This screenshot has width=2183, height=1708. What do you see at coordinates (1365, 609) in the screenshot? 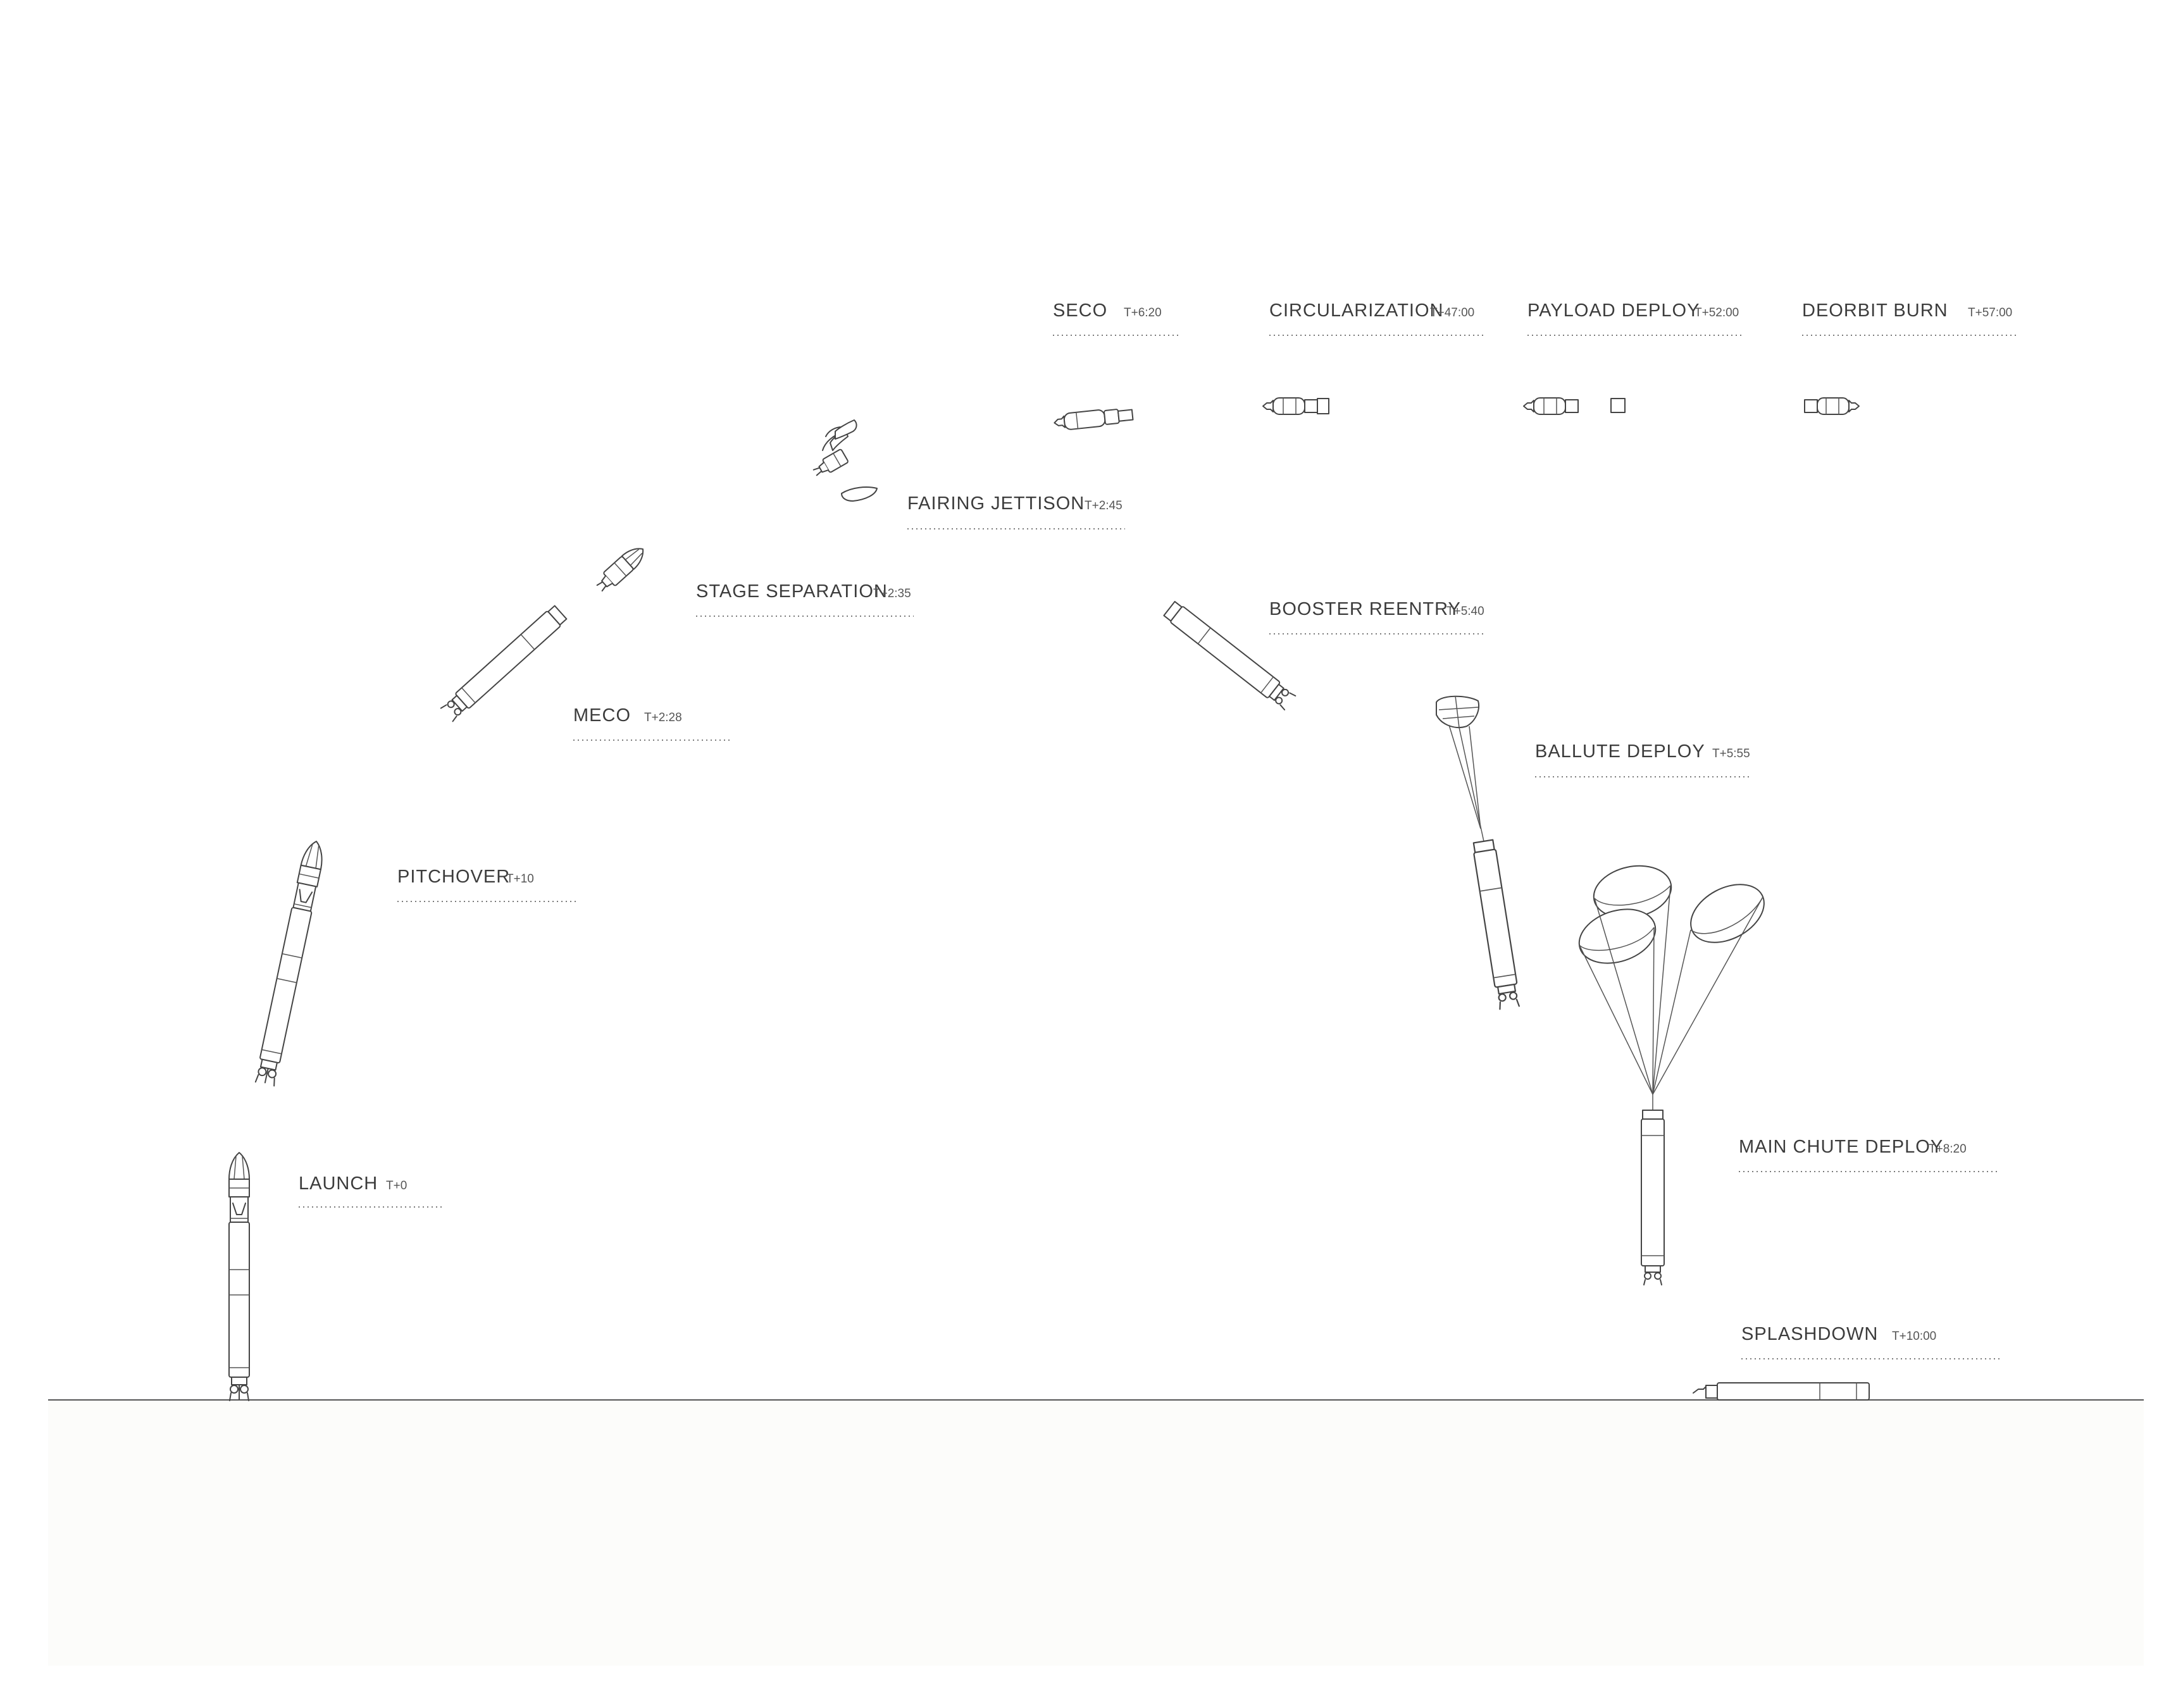
I see `stage-name-booster-reentry: BOOSTER REENTRY` at bounding box center [1365, 609].